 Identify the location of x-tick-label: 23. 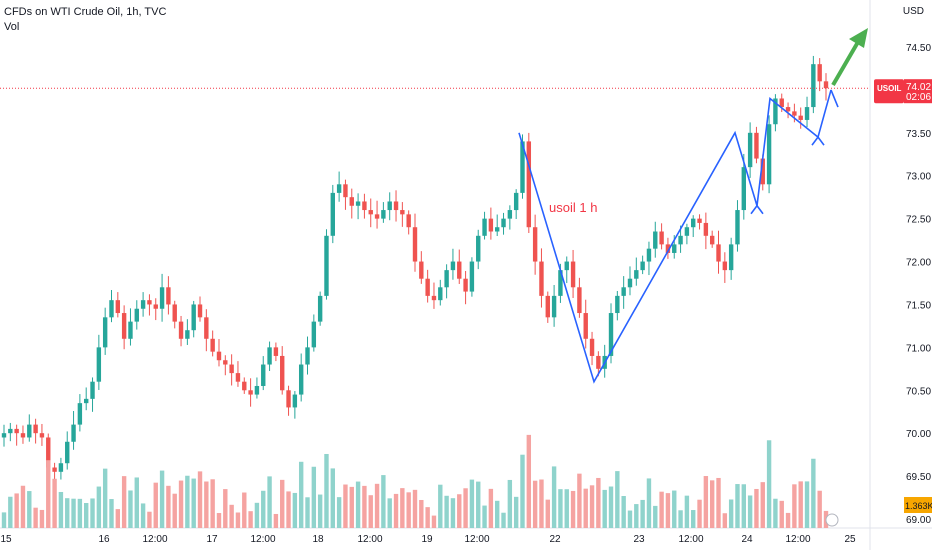
(639, 539).